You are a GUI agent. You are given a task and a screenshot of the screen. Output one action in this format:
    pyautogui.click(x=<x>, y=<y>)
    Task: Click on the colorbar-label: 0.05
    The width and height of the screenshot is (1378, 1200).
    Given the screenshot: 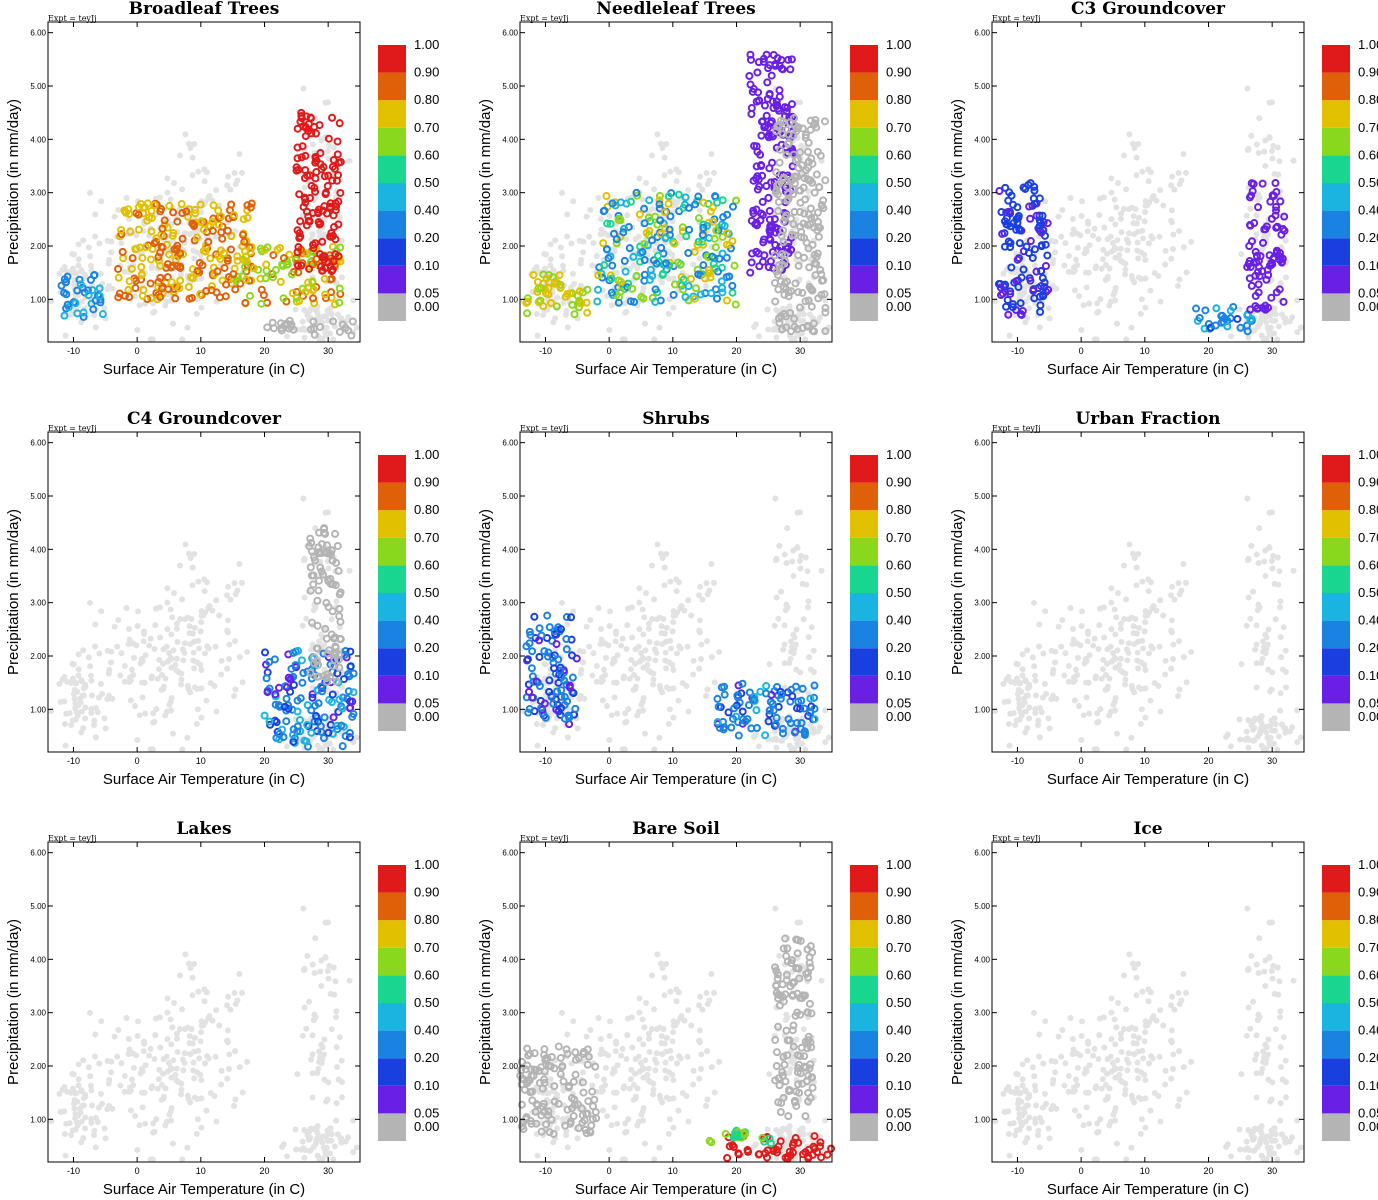 What is the action you would take?
    pyautogui.click(x=1368, y=702)
    